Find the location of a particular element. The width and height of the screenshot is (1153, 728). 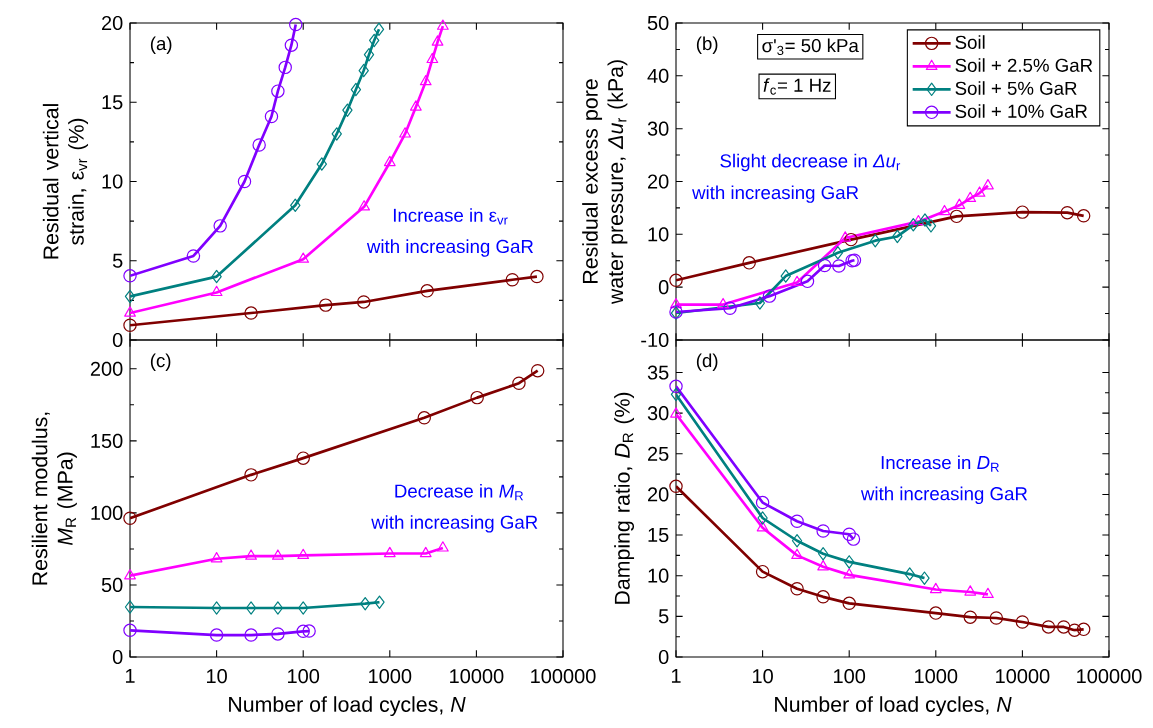

annotation: (b) is located at coordinates (707, 45).